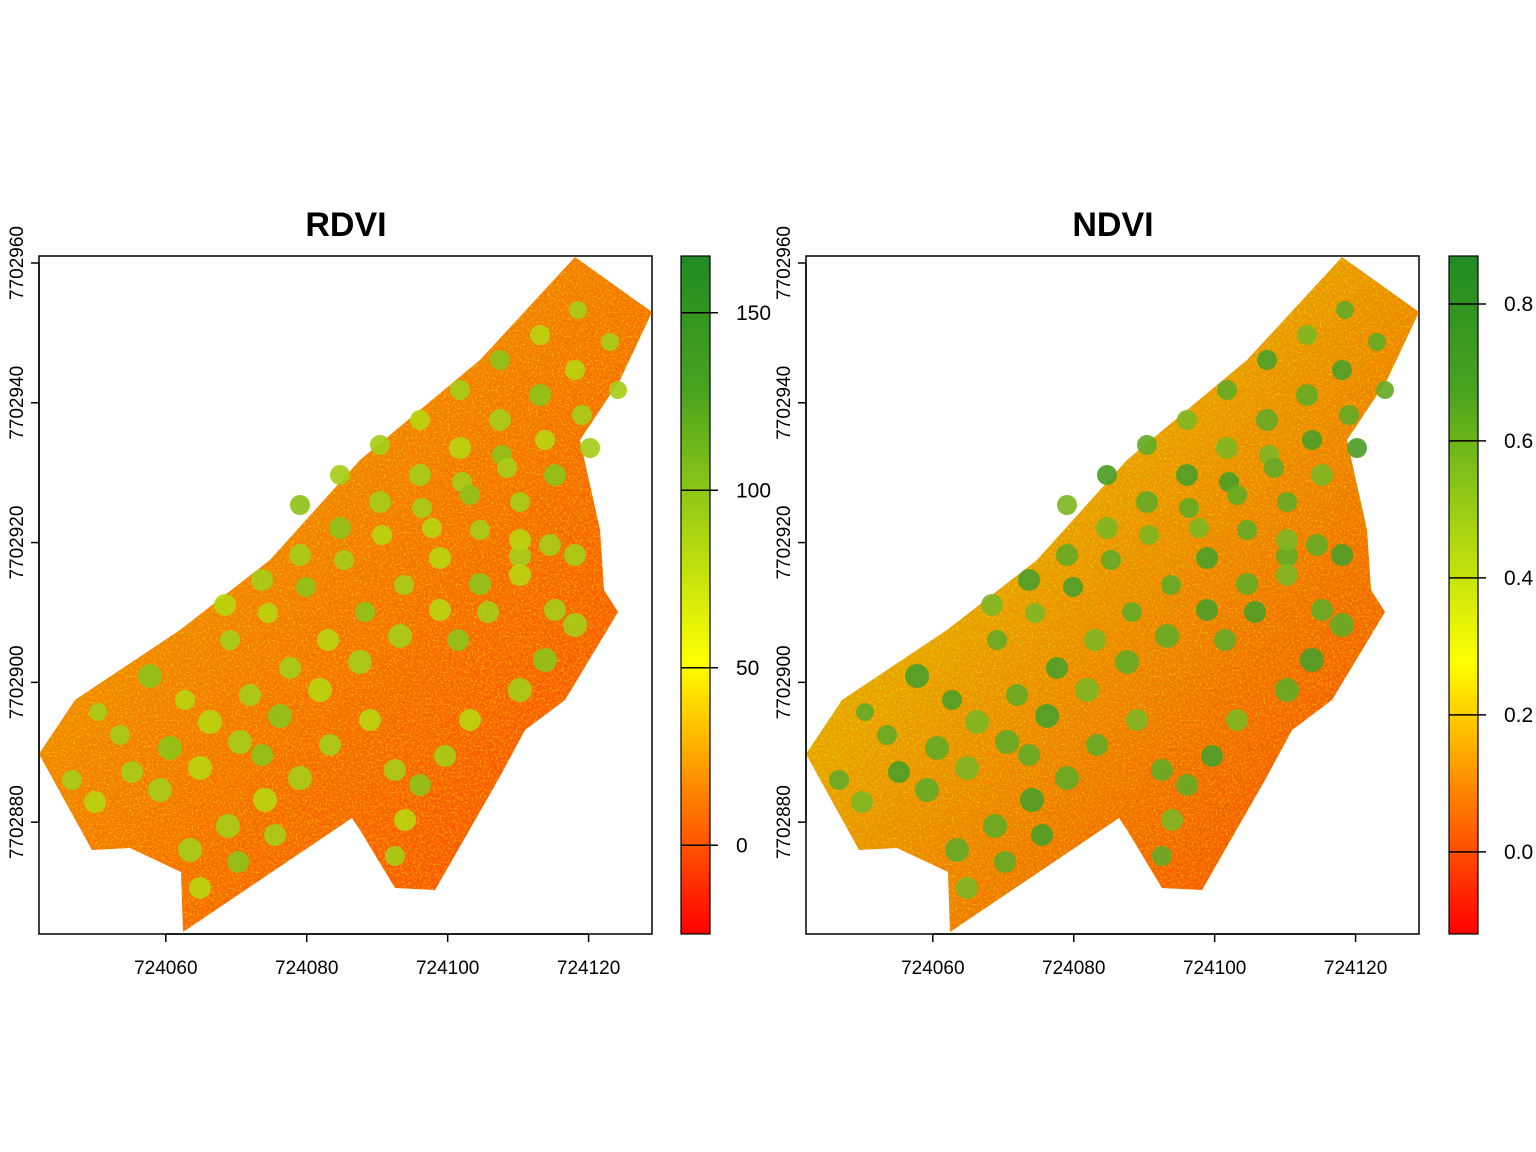 Image resolution: width=1536 pixels, height=1152 pixels. I want to click on legend-tick-label: 150, so click(753, 313).